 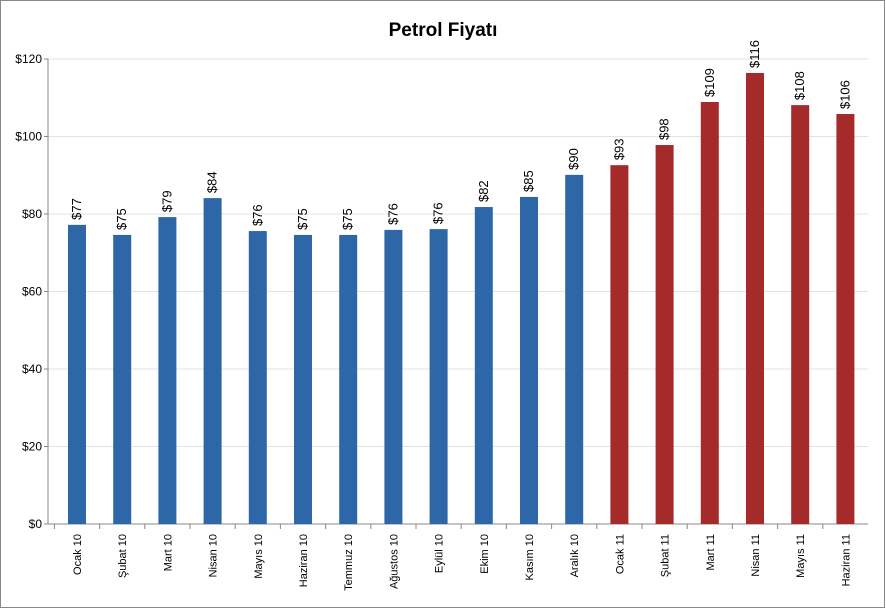 I want to click on value-label: $109, so click(x=709, y=82).